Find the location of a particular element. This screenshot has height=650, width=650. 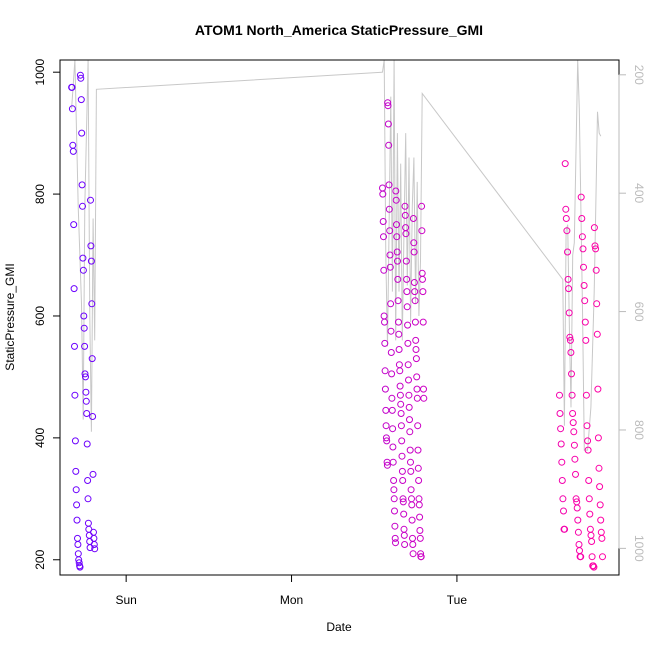

x-tick-label: Tue is located at coordinates (457, 600).